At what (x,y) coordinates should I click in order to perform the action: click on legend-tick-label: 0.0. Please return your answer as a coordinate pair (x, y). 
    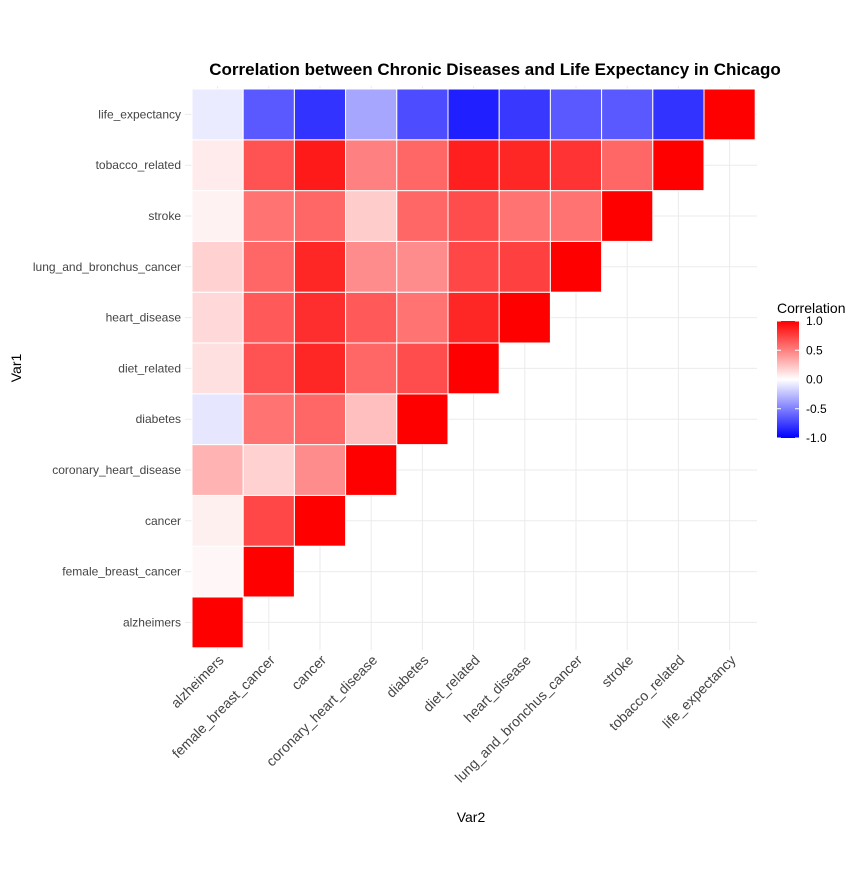
    Looking at the image, I should click on (814, 380).